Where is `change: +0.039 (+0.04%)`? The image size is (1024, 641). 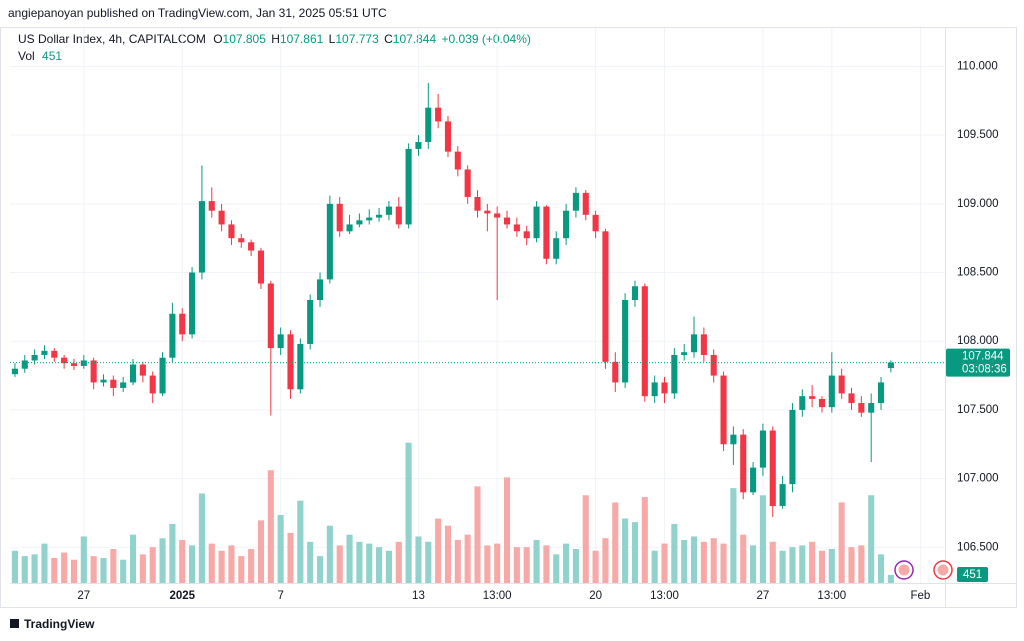 change: +0.039 (+0.04%) is located at coordinates (486, 39).